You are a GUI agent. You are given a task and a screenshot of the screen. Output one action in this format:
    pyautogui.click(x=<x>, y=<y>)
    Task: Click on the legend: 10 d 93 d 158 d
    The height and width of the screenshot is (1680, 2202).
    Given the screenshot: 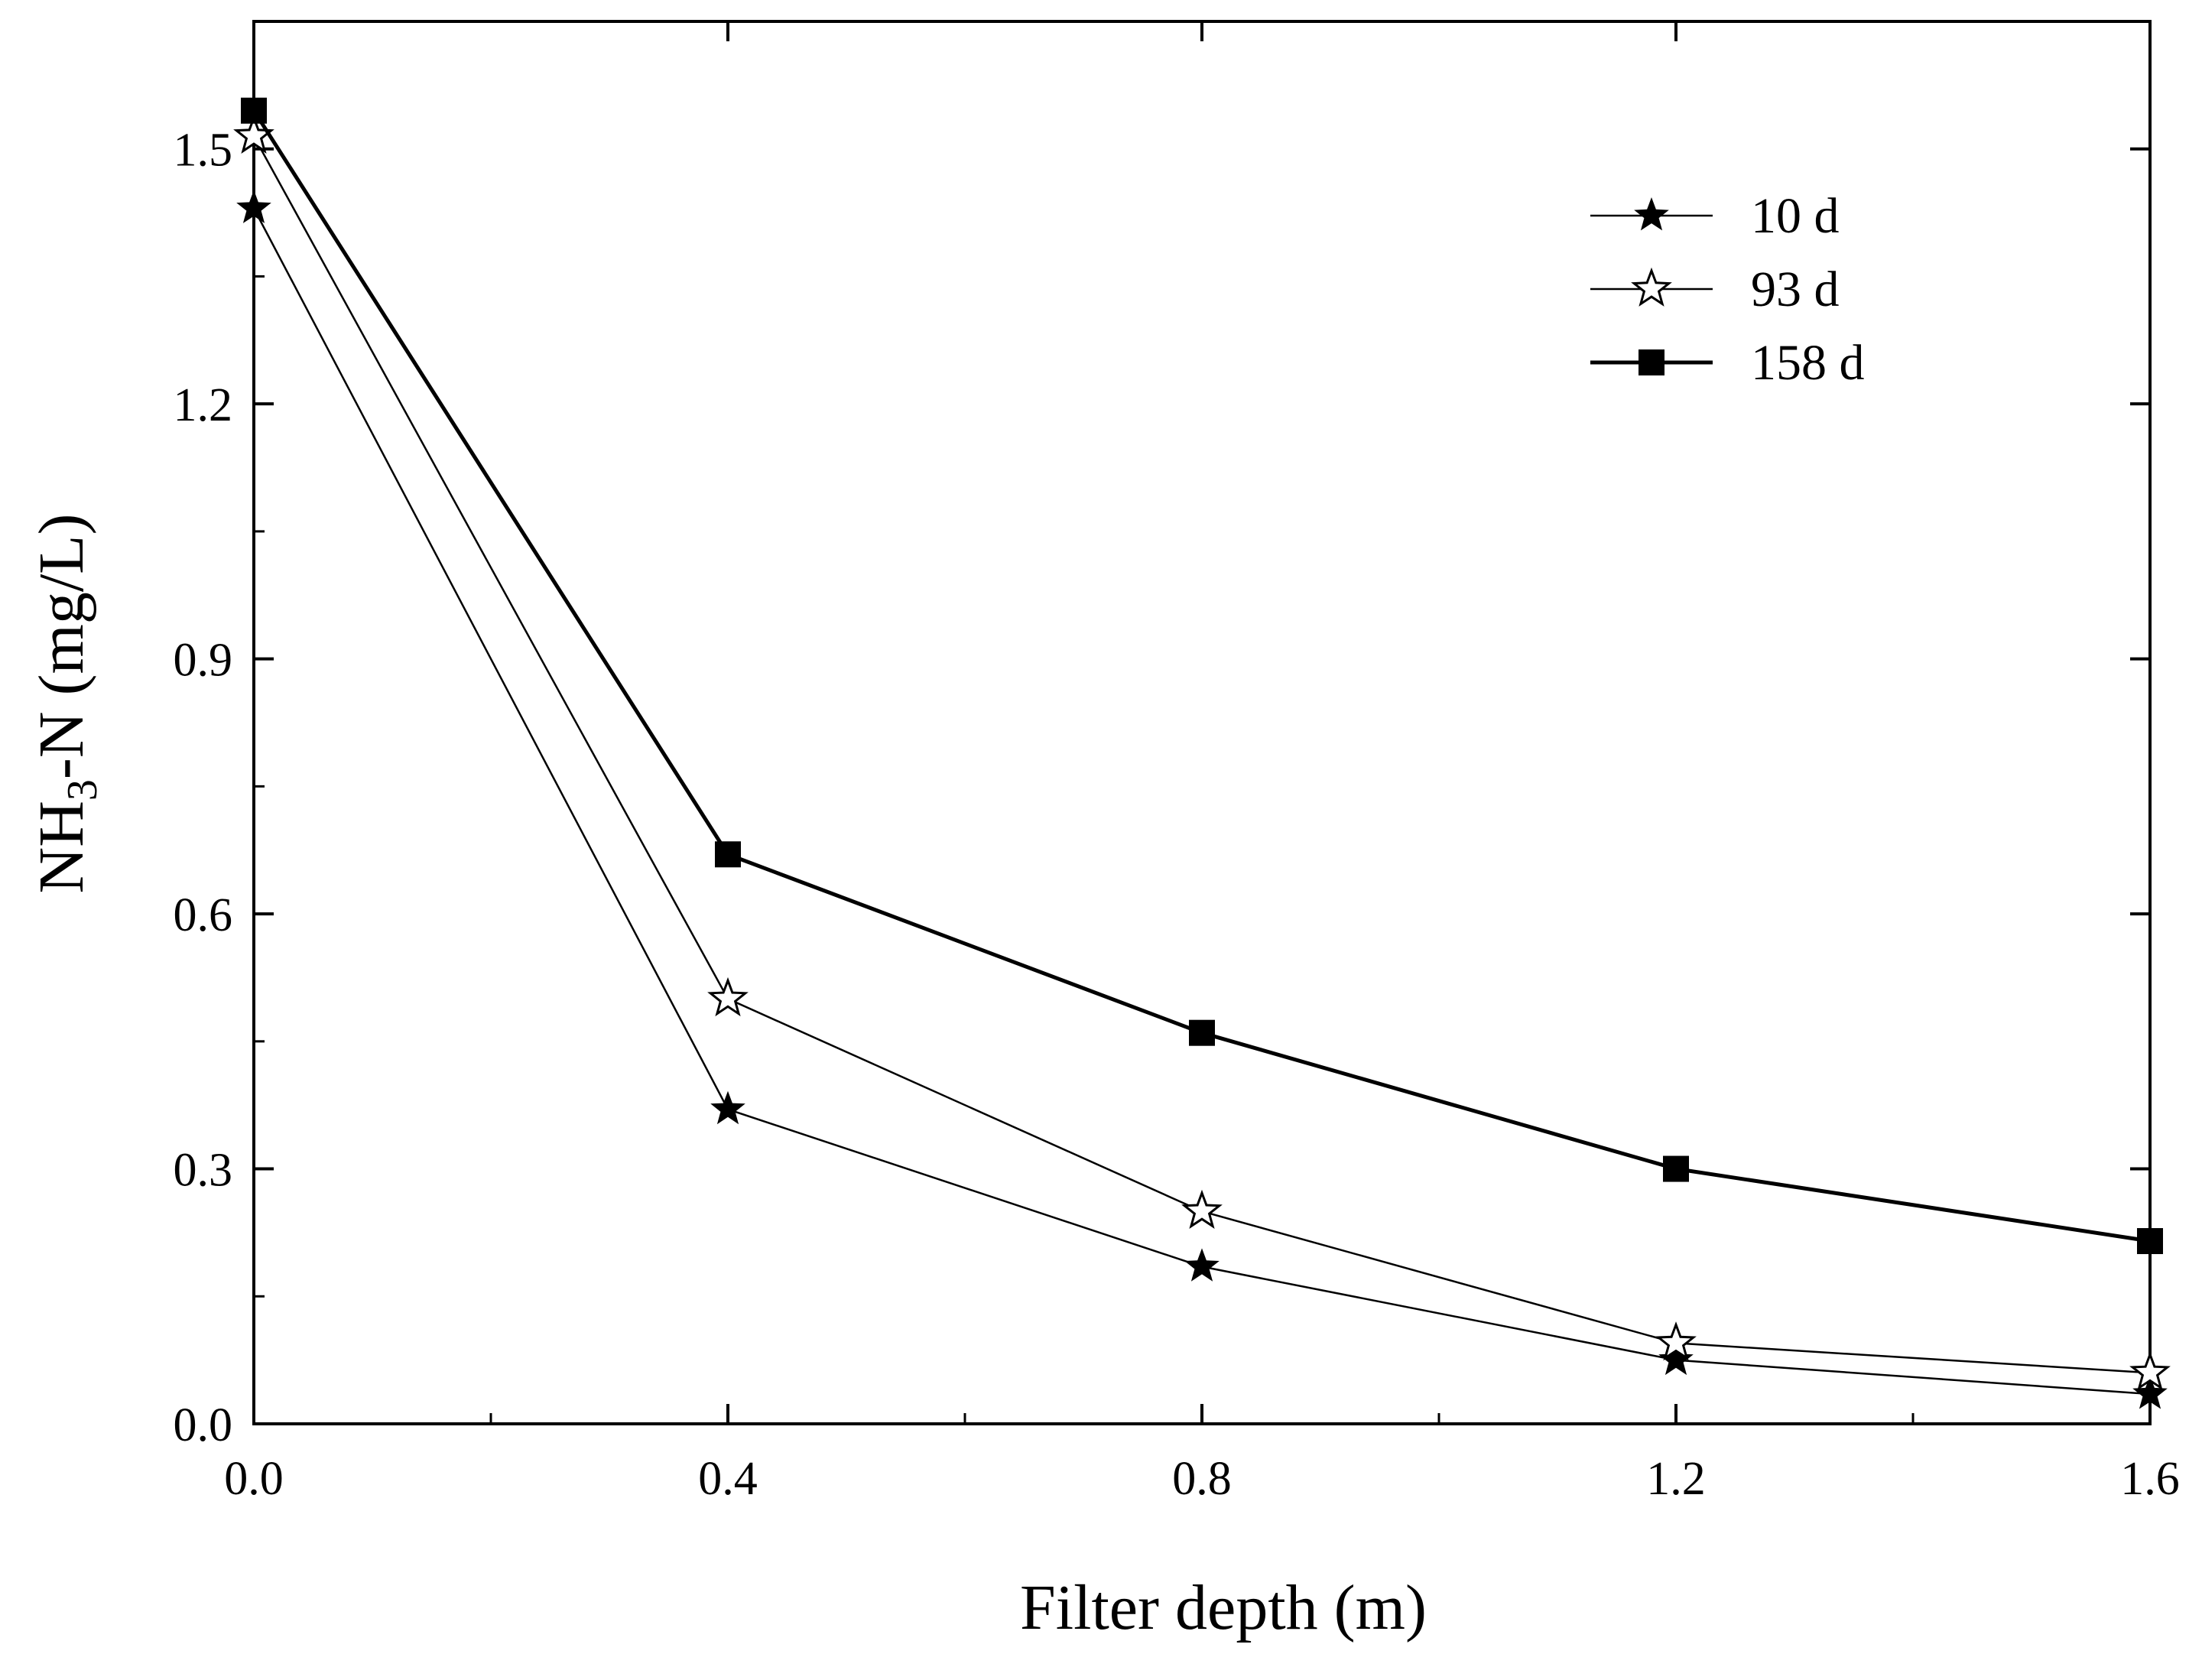 What is the action you would take?
    pyautogui.click(x=1727, y=289)
    